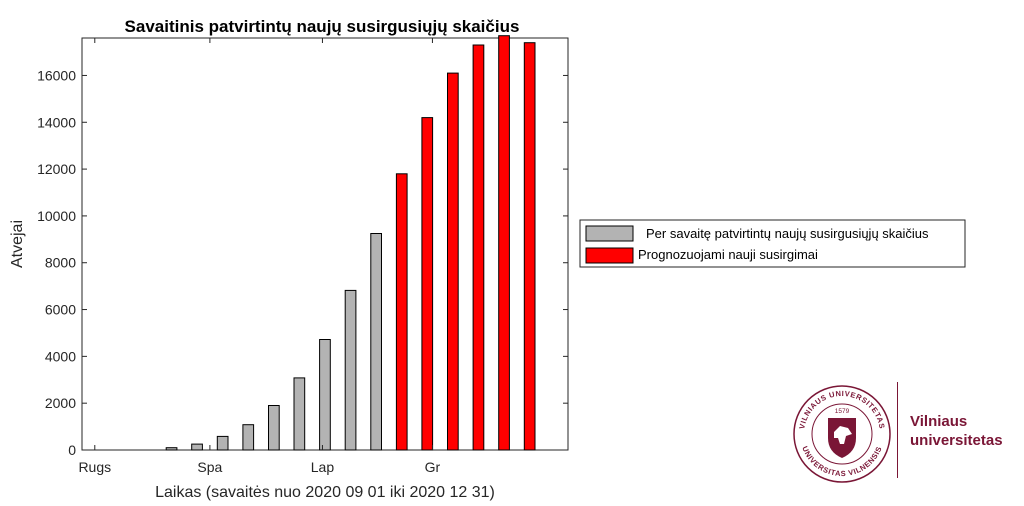 The image size is (1024, 506). I want to click on legend-swatch-forecast, so click(609, 255).